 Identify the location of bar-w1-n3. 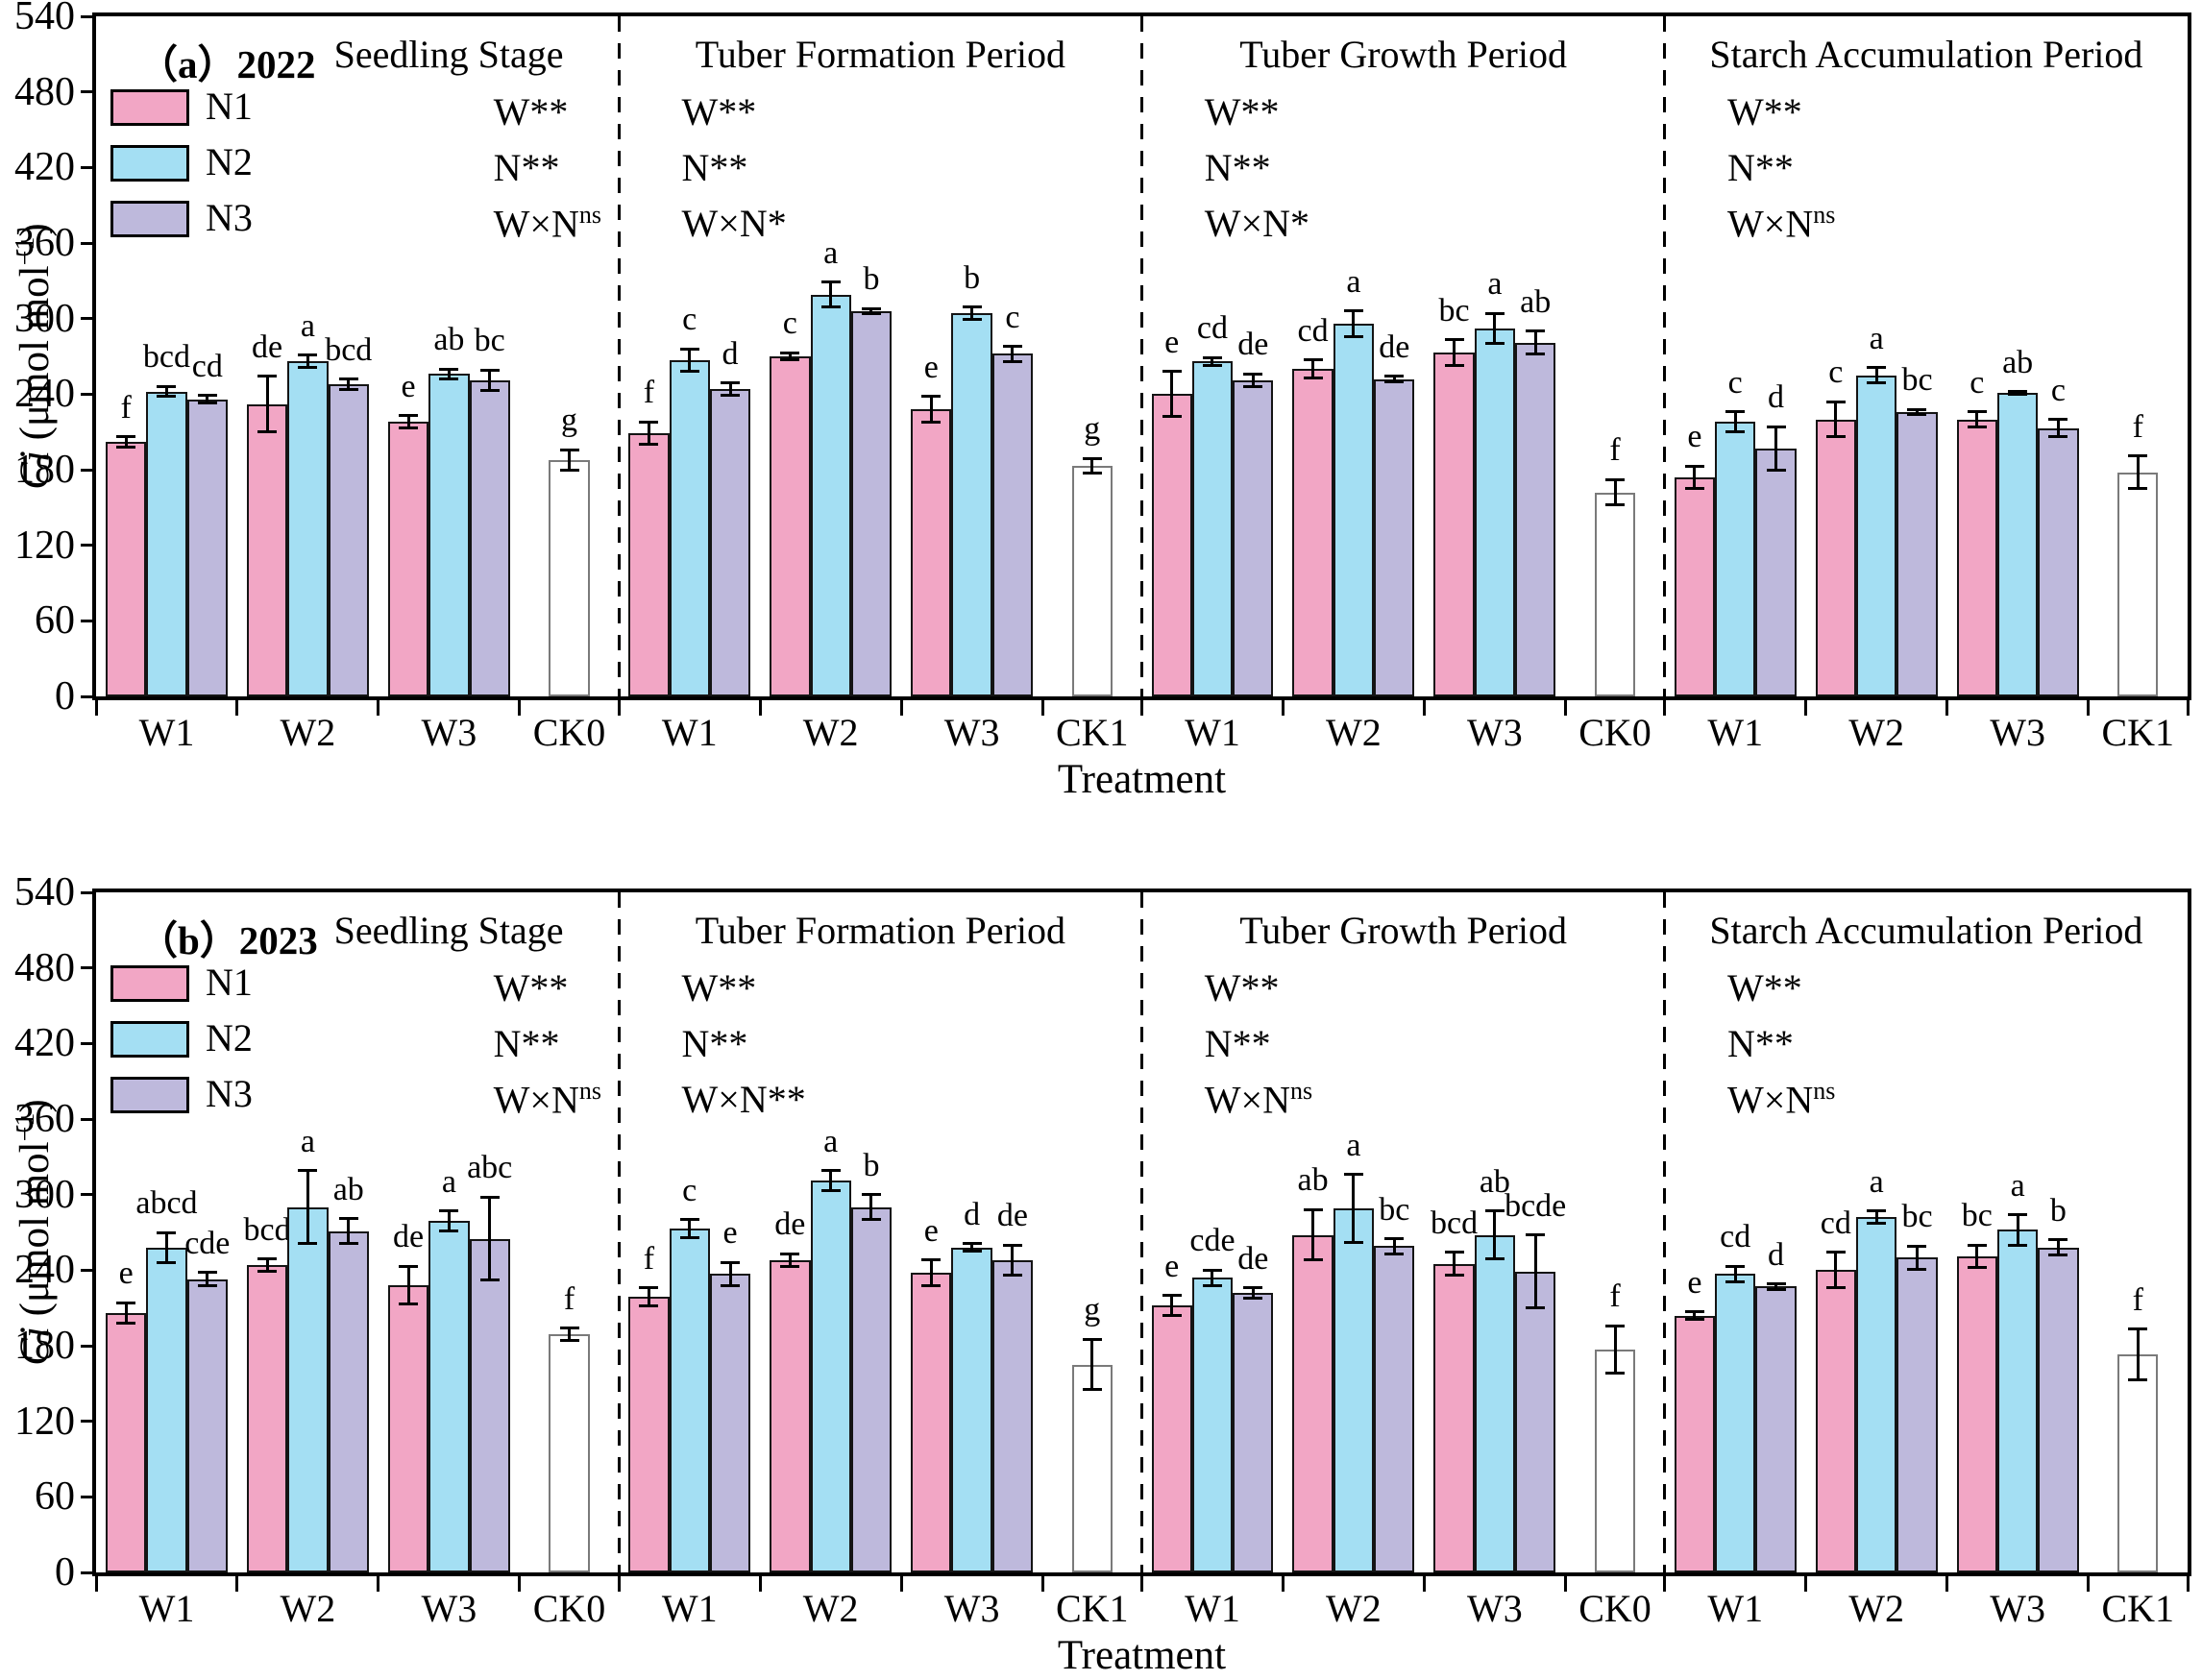
(730, 1423).